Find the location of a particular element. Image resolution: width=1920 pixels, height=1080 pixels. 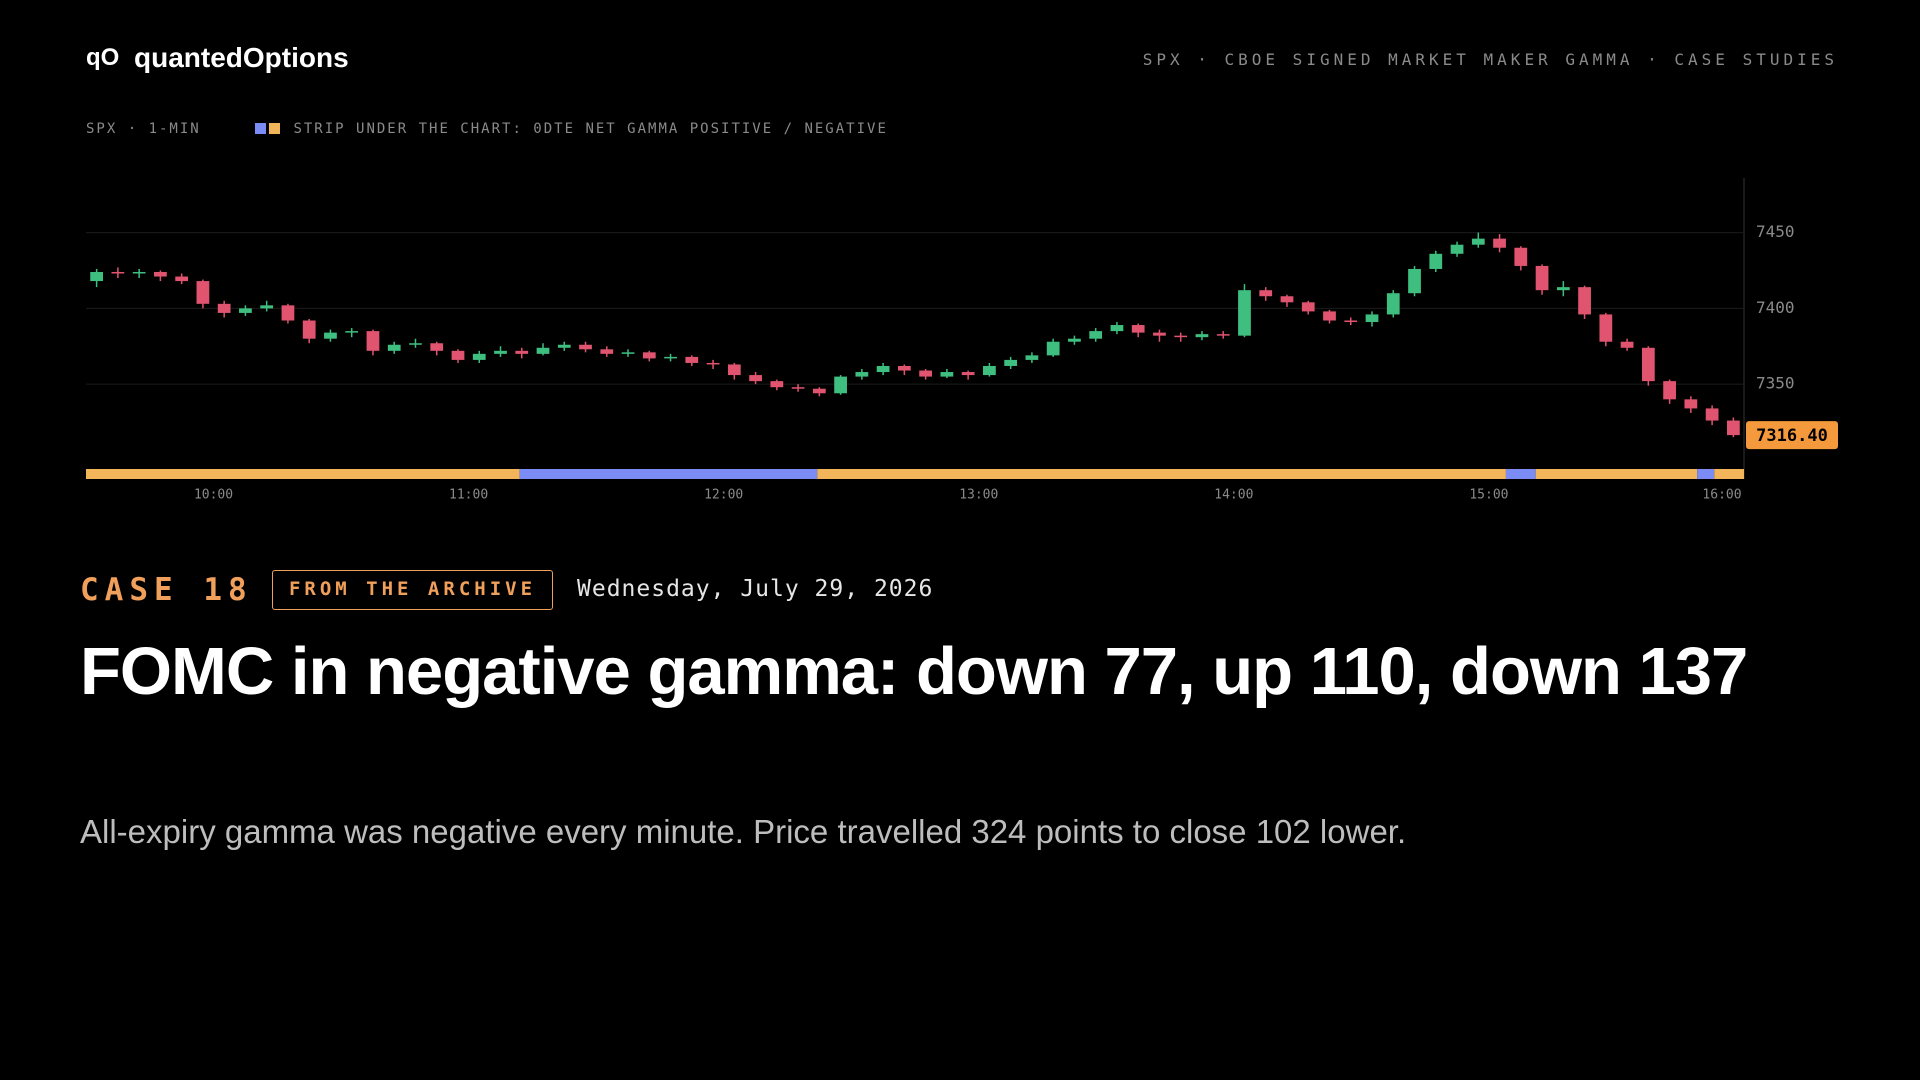

x-tick-label: 15:00 is located at coordinates (1488, 495).